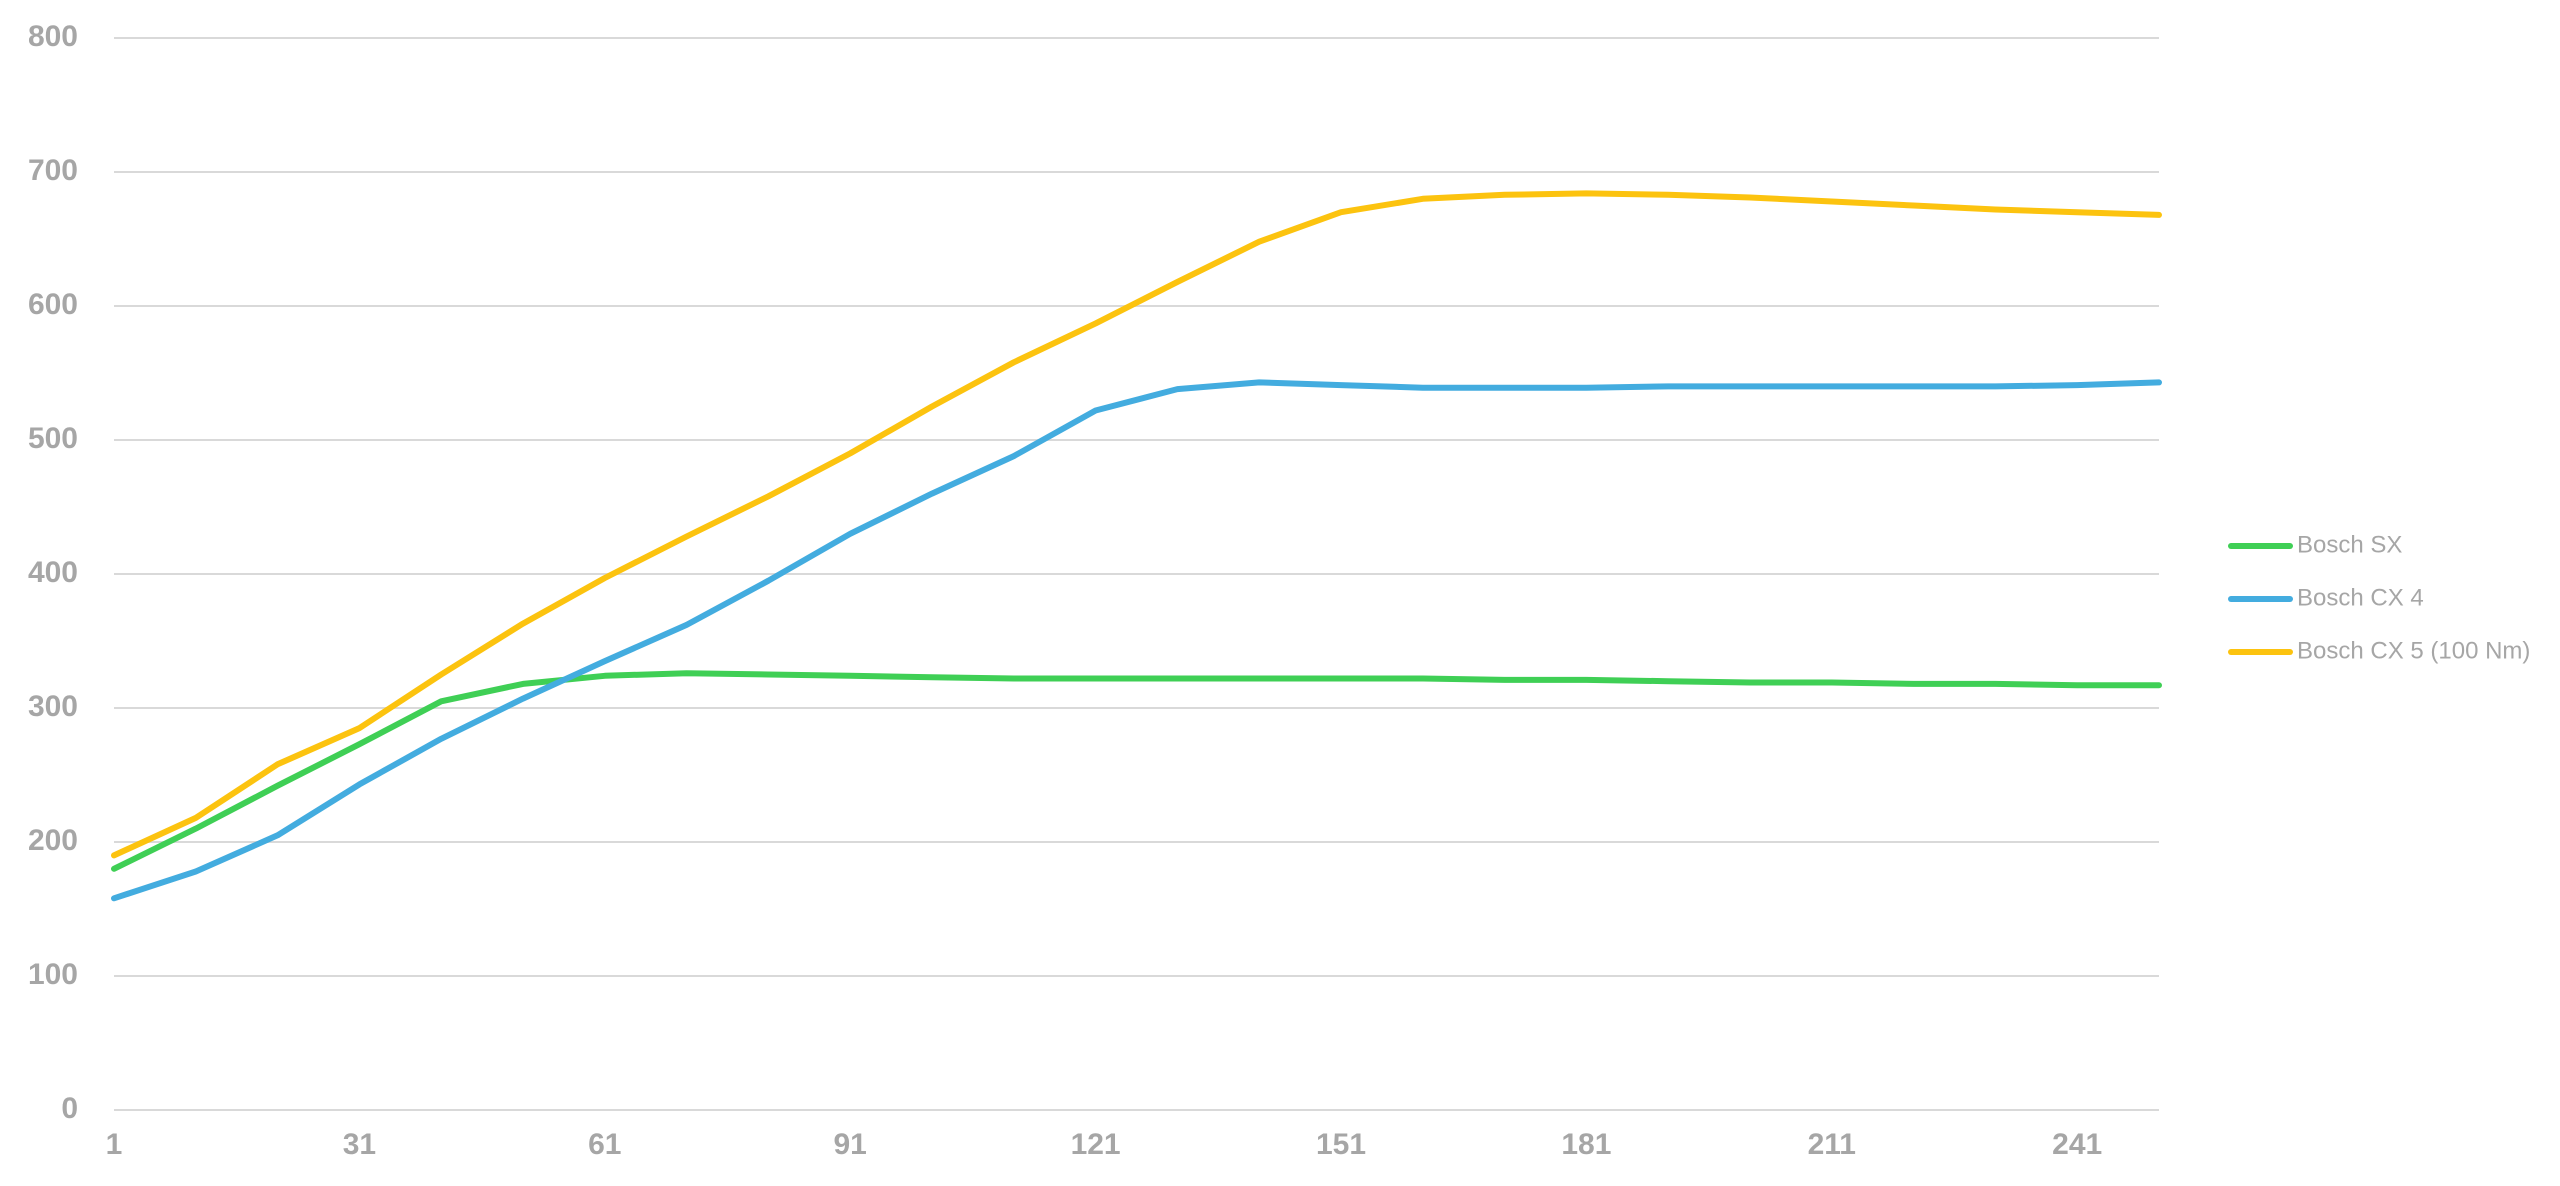 The height and width of the screenshot is (1186, 2560). I want to click on legend-label: Bosch SX, so click(2349, 544).